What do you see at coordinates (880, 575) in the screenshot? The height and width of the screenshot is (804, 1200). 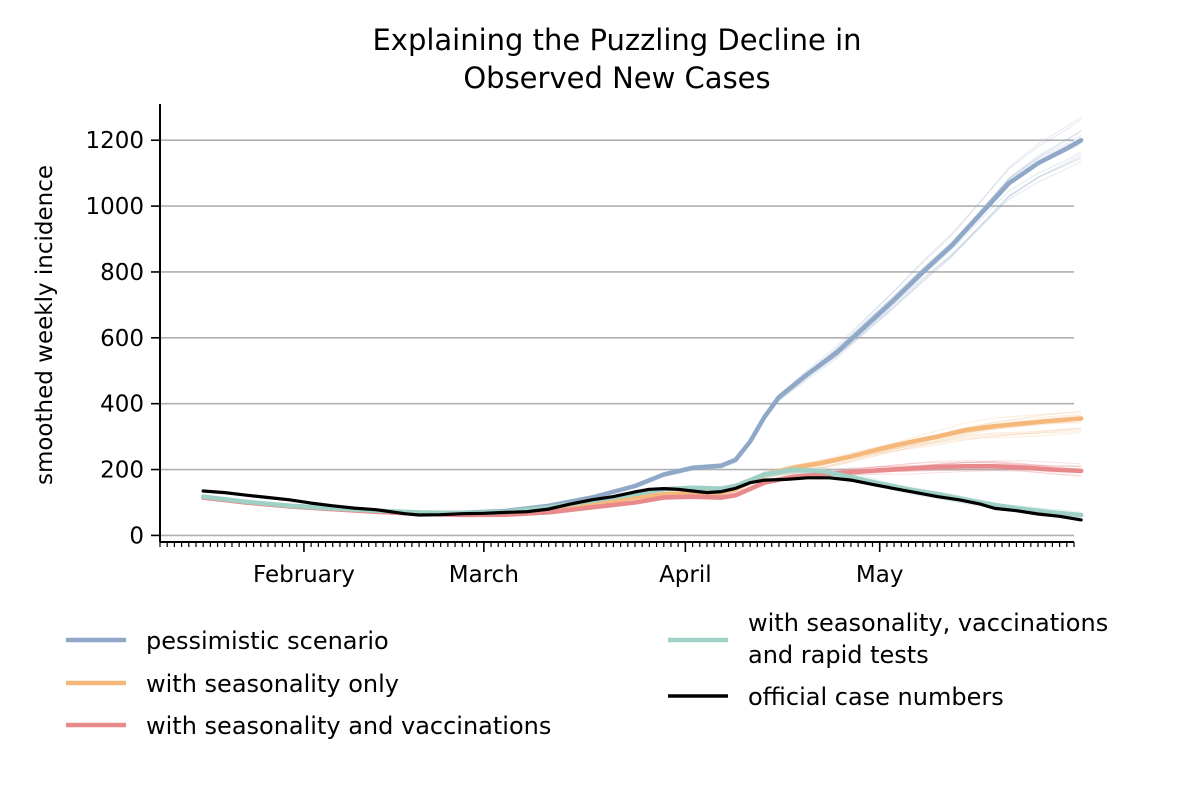 I see `x-tick-label-3: May` at bounding box center [880, 575].